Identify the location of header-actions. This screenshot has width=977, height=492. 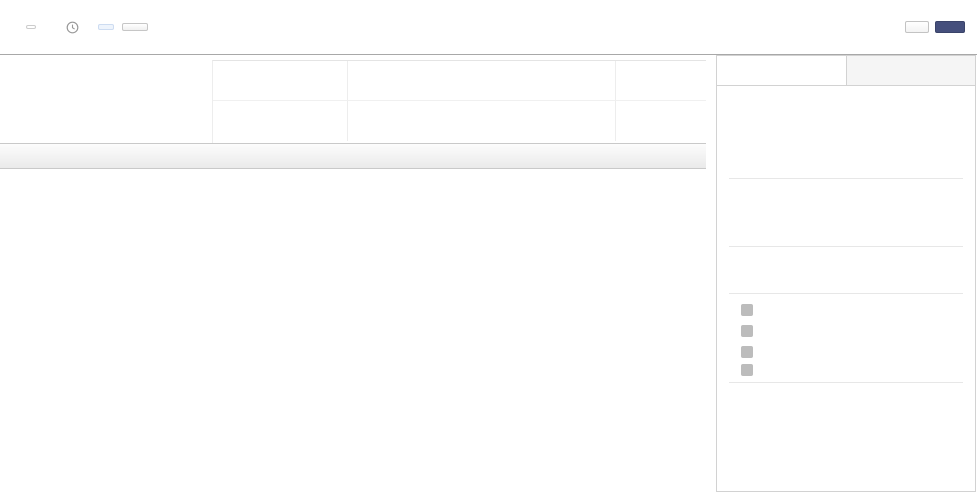
(935, 27).